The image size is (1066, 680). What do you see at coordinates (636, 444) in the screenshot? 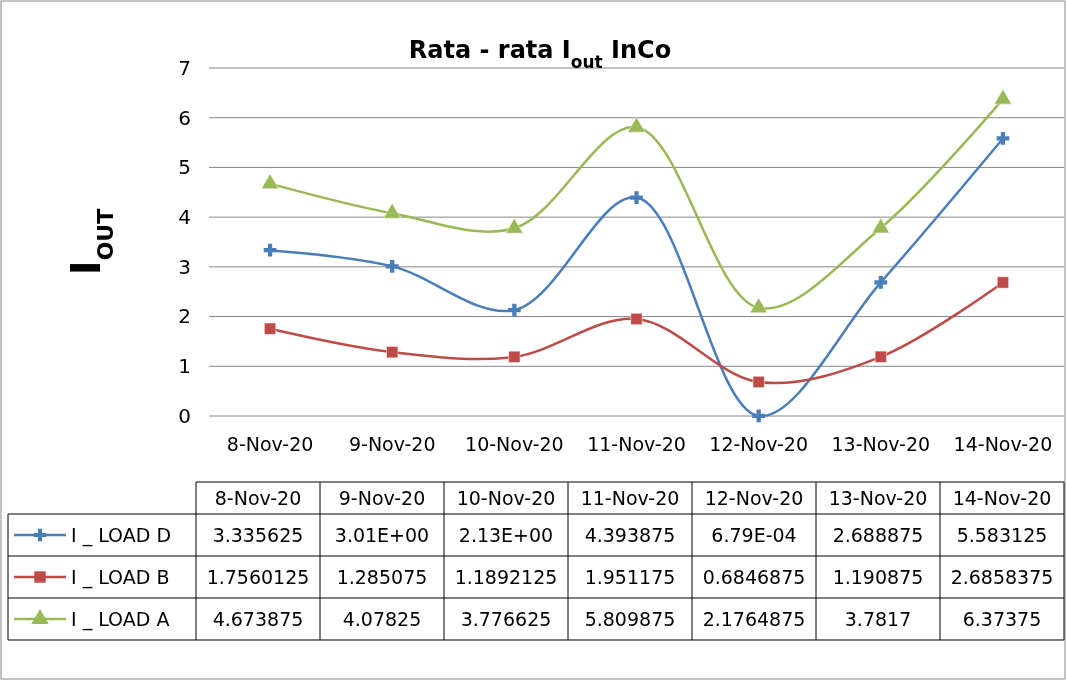
I see `x-tick-label: 11-Nov-20` at bounding box center [636, 444].